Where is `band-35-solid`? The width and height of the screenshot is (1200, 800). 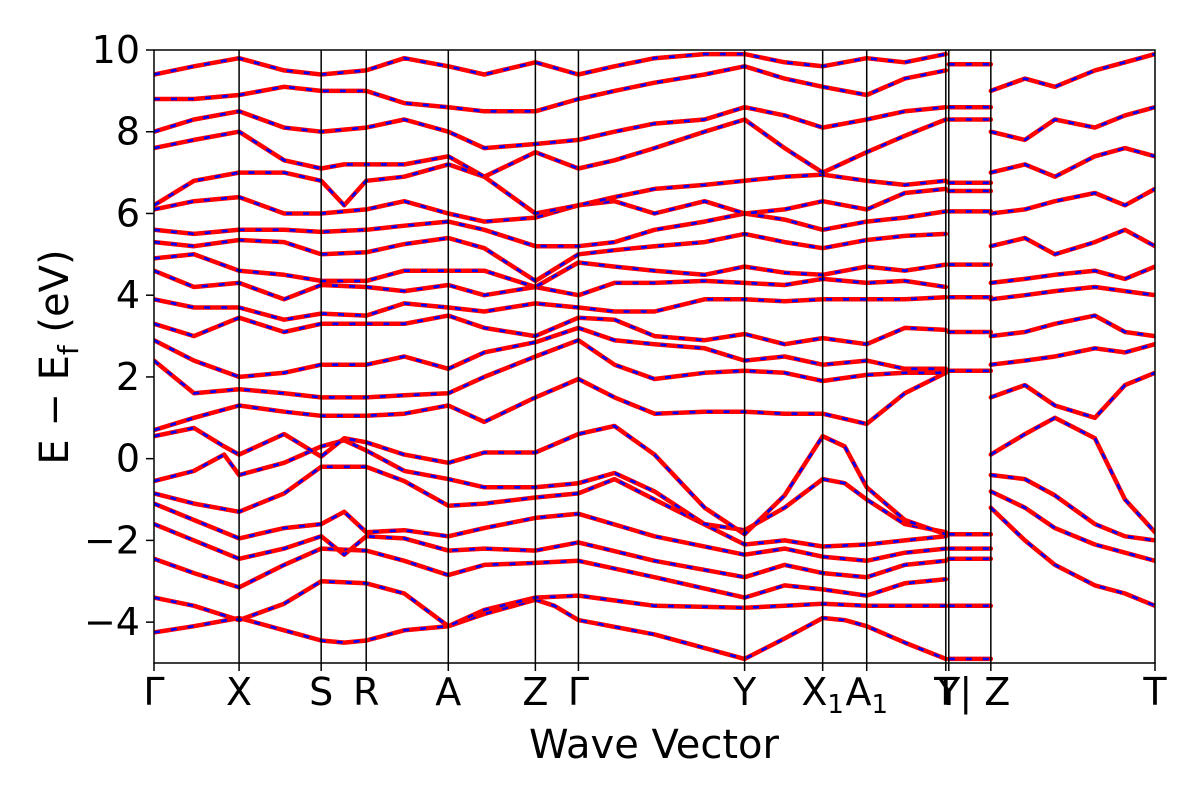
band-35-solid is located at coordinates (1071, 123).